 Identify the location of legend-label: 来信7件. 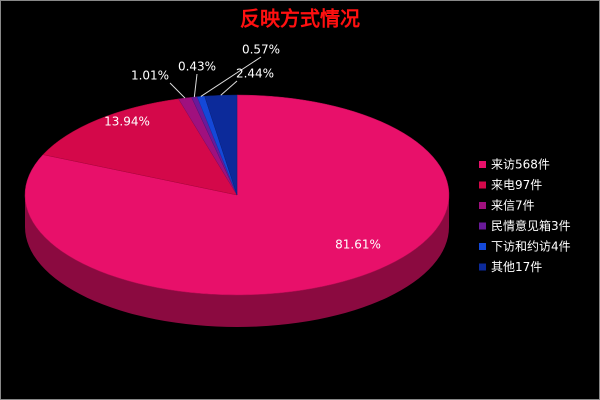
(513, 206).